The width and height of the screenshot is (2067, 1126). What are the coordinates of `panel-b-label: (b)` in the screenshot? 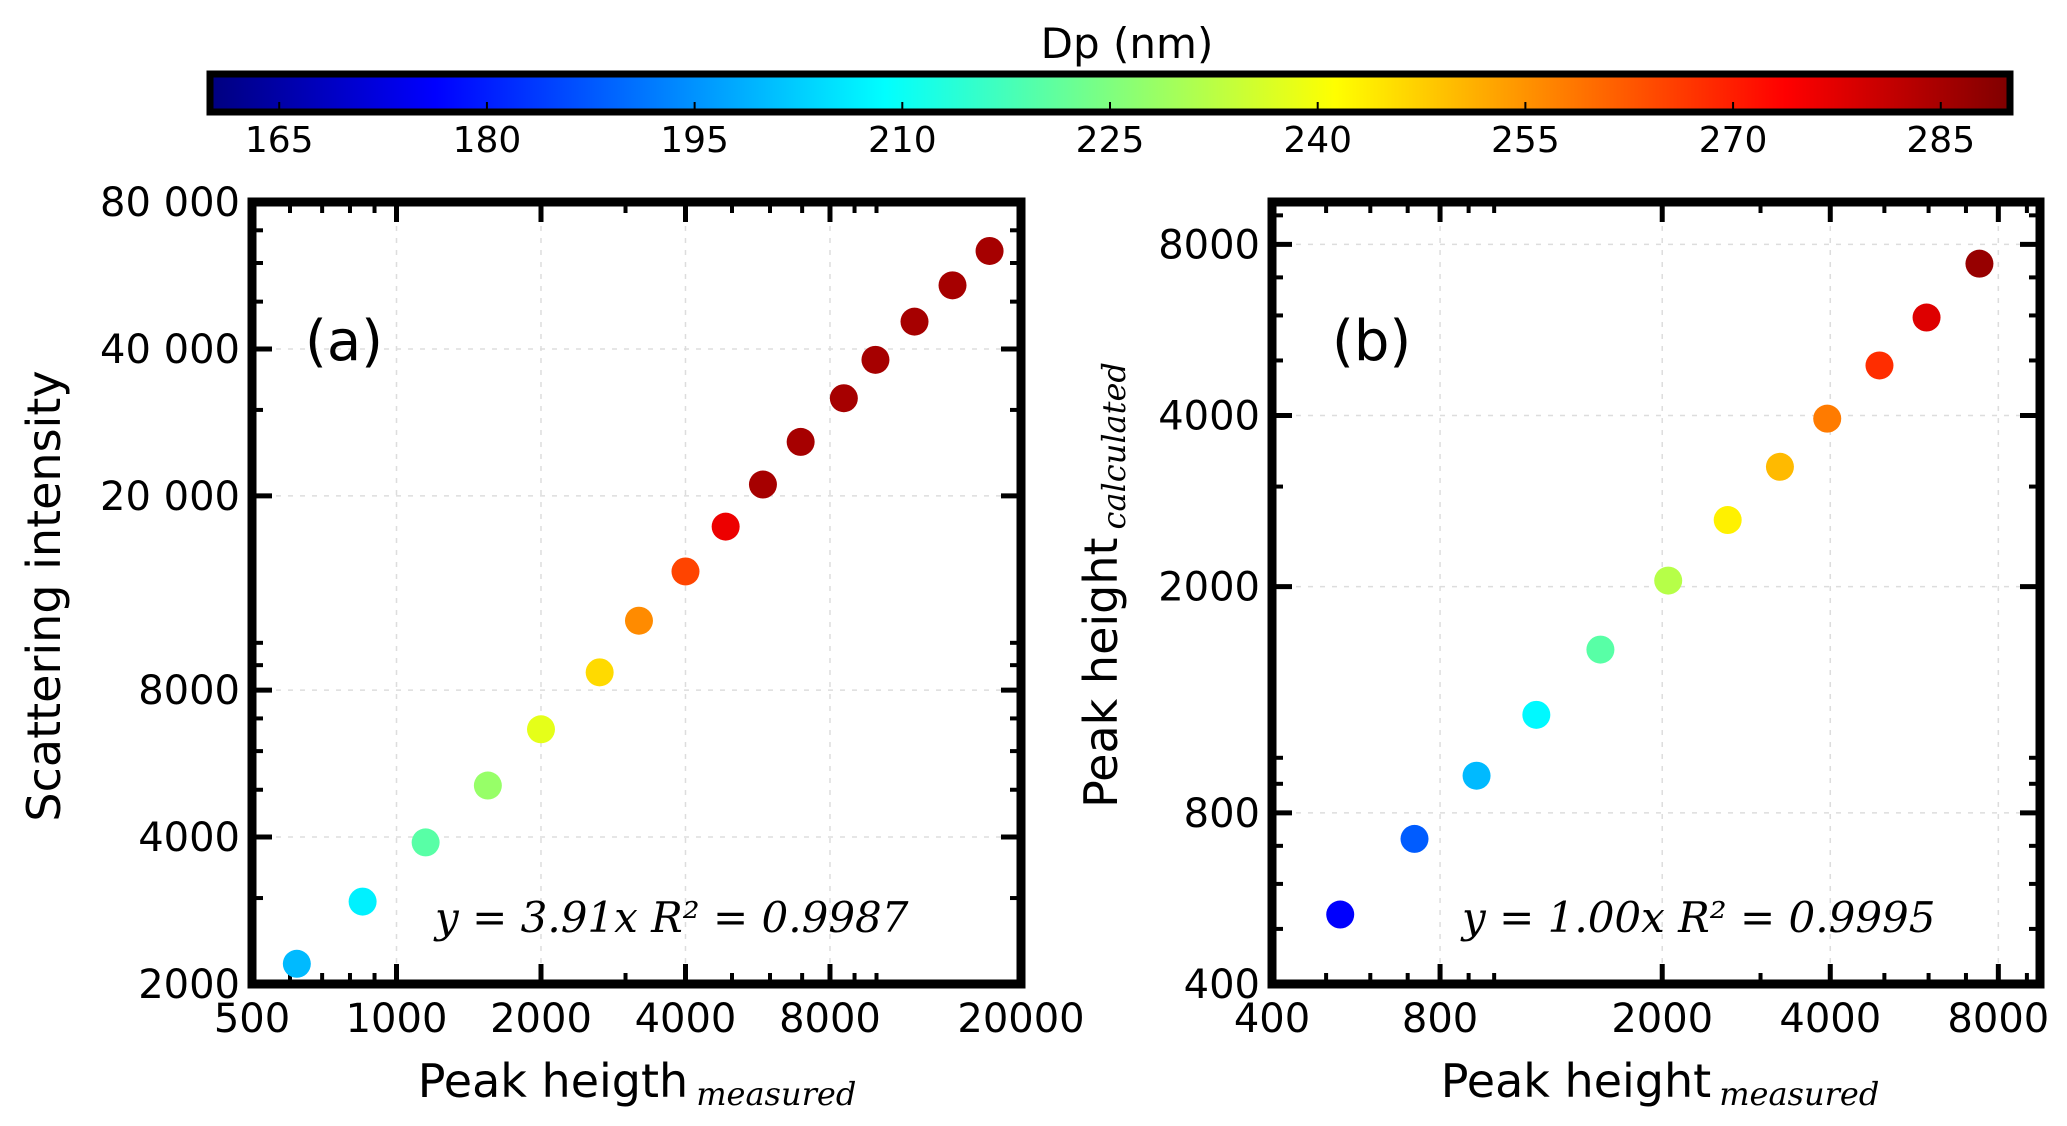 It's located at (1371, 341).